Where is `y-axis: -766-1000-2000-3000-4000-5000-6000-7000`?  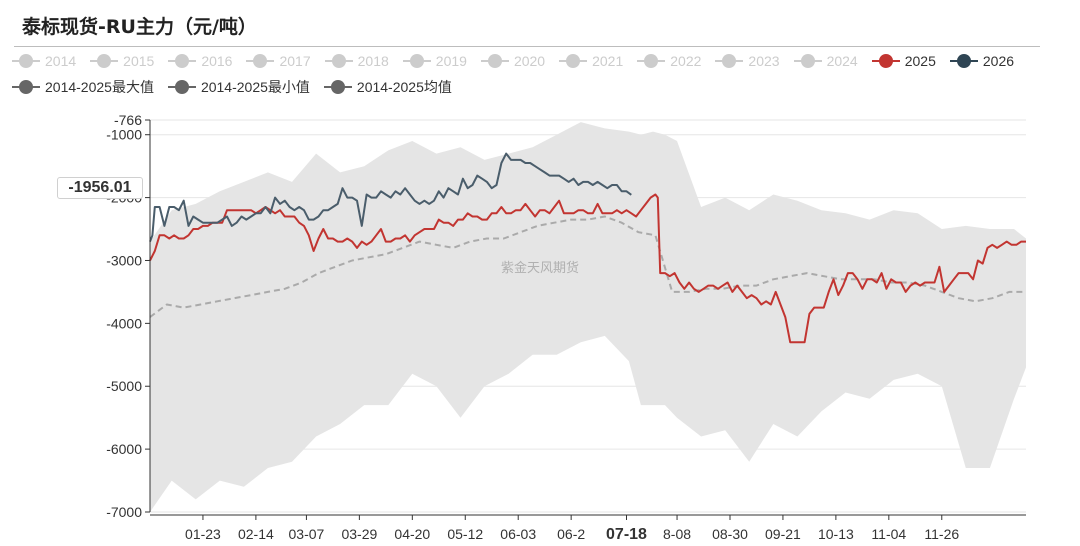
y-axis: -766-1000-2000-3000-4000-5000-6000-7000 is located at coordinates (128, 316).